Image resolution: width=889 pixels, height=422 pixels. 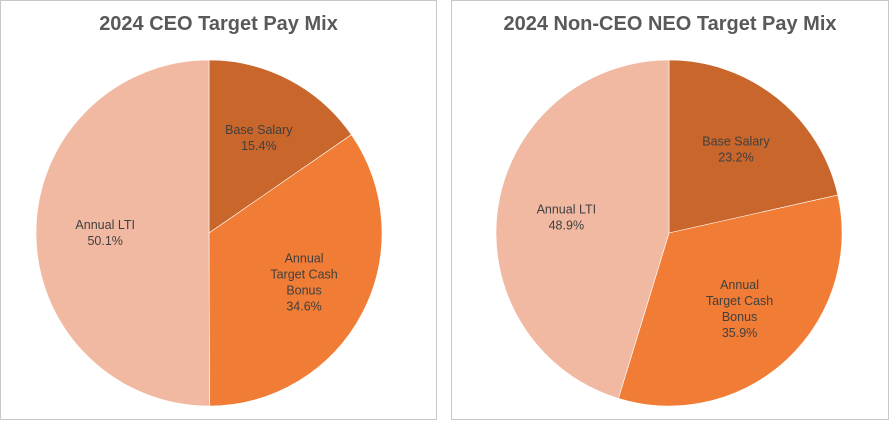 I want to click on data-label-base-salary: Base Salary 15.4%, so click(x=259, y=138).